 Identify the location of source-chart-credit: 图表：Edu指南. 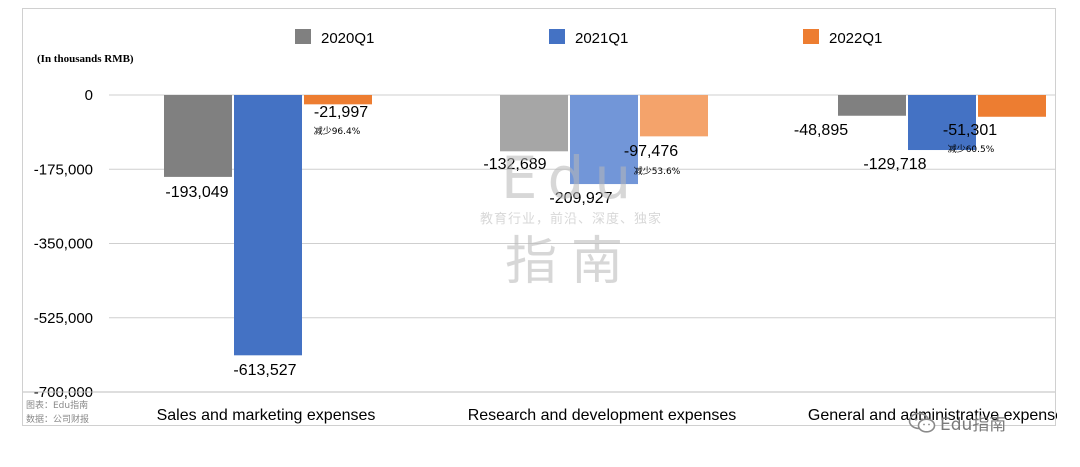
(57, 406).